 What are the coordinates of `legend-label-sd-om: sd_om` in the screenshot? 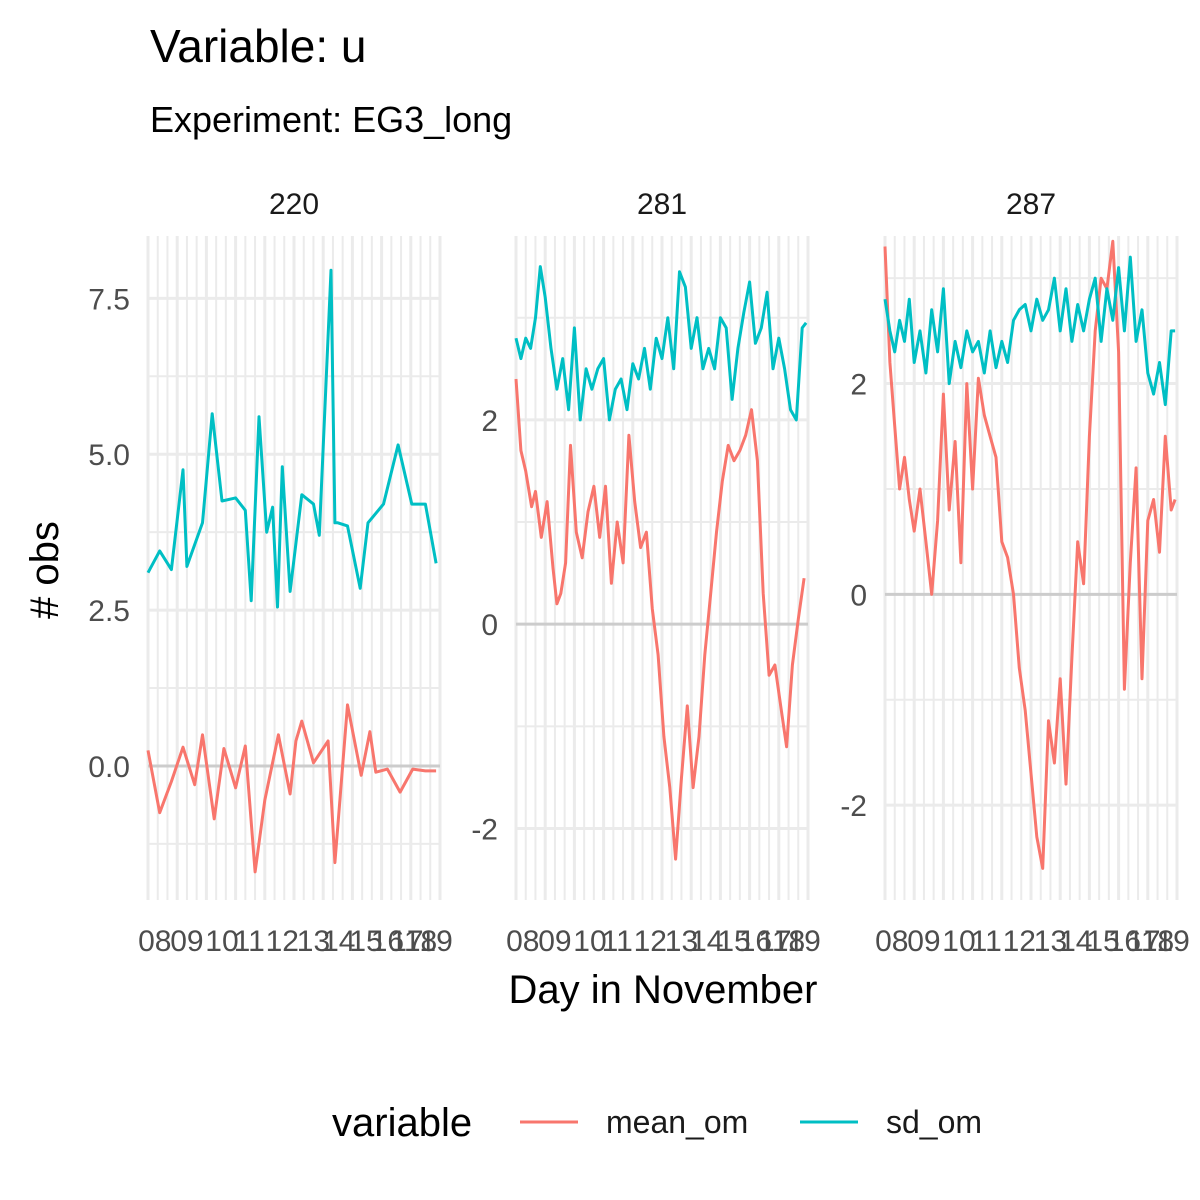 It's located at (934, 1122).